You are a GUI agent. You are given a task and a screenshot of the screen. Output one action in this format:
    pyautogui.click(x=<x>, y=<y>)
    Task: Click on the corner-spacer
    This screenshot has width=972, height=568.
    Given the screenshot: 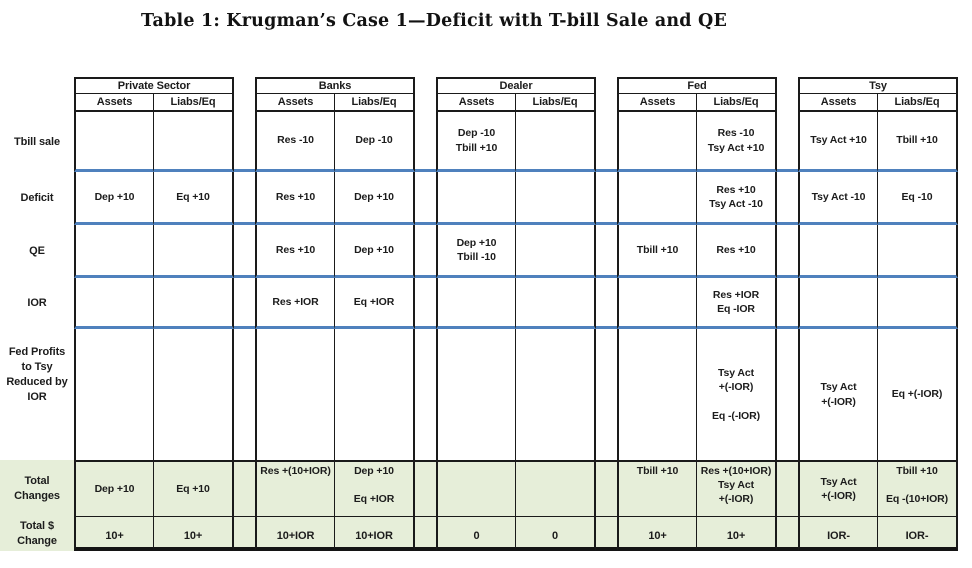 What is the action you would take?
    pyautogui.click(x=37, y=103)
    